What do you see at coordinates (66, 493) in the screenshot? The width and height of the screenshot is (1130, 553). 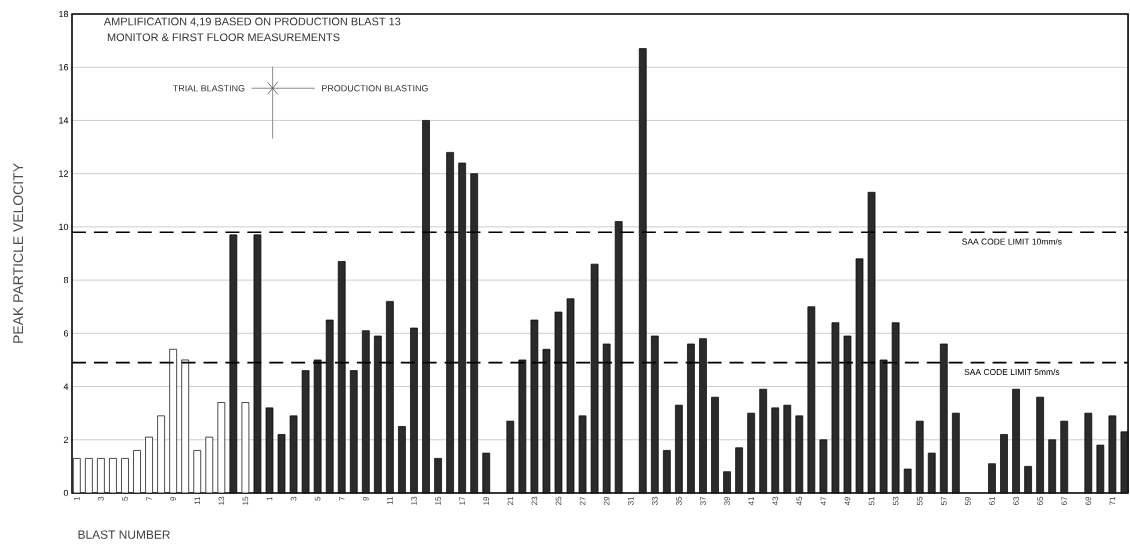 I see `y-tick-label: 0` at bounding box center [66, 493].